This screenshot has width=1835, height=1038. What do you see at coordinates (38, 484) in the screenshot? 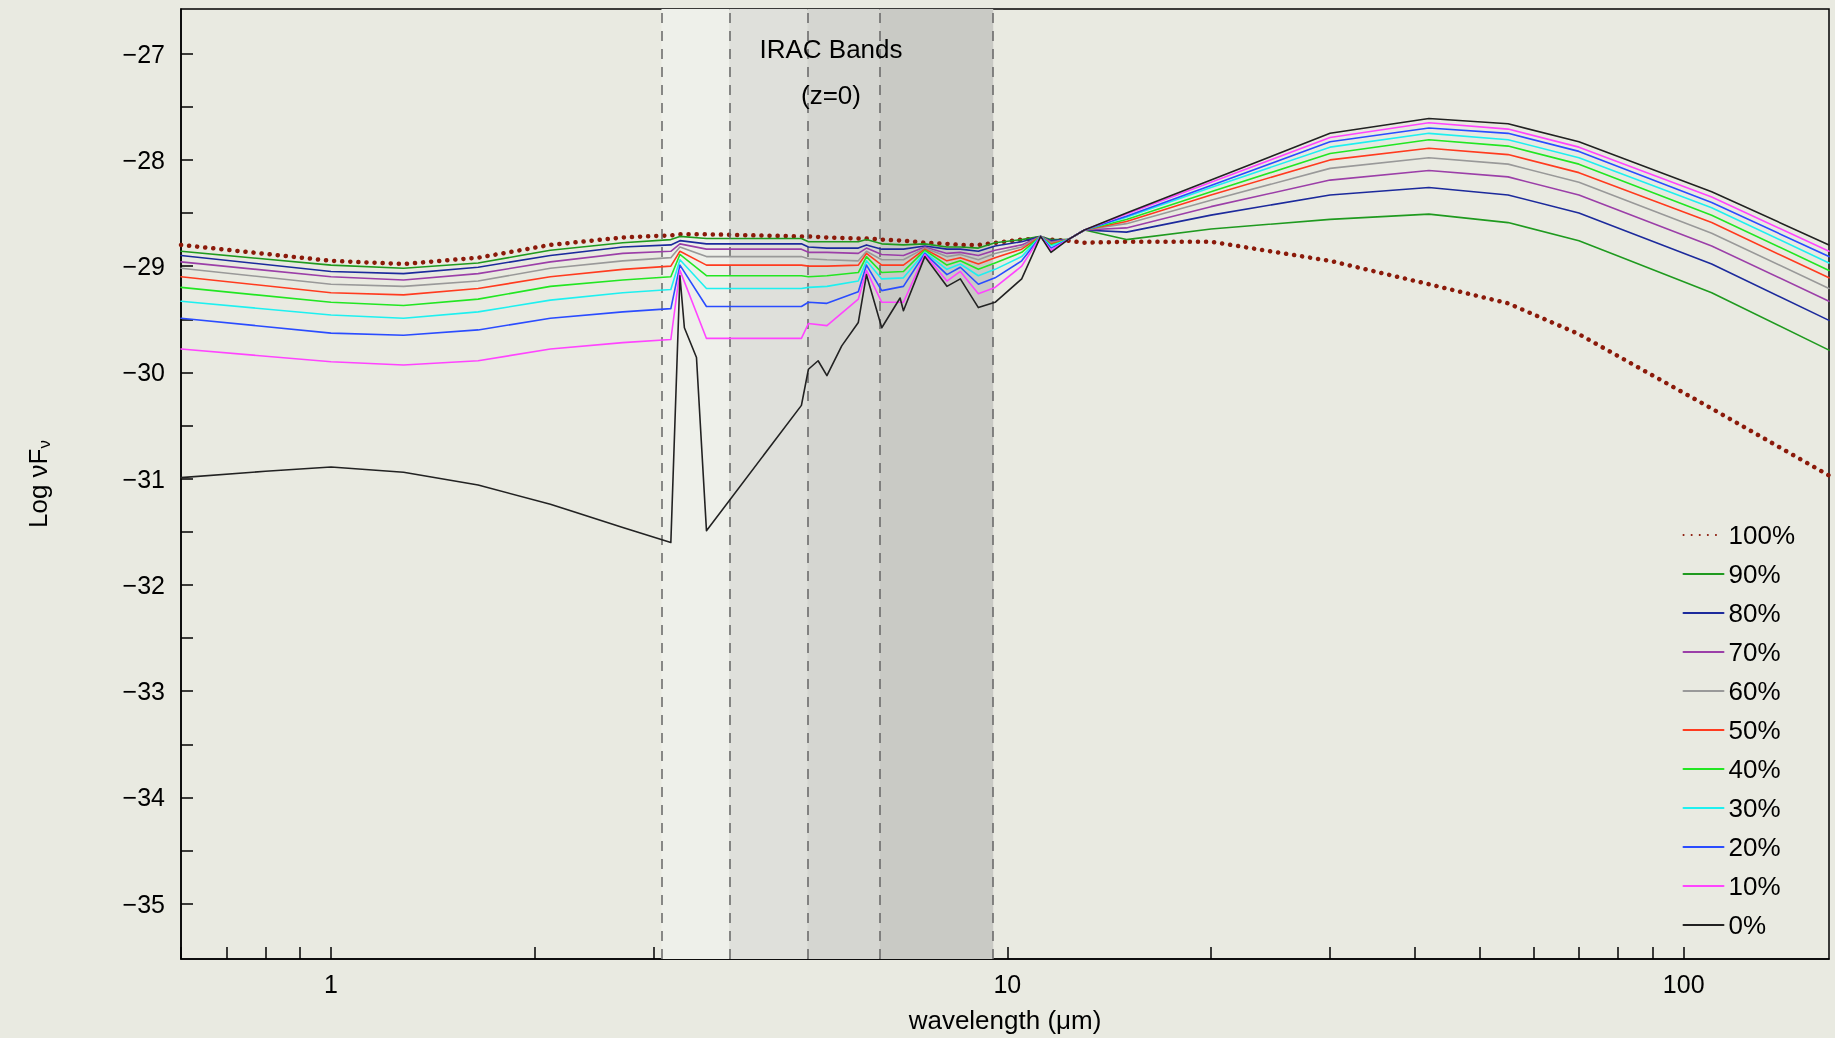
I see `y-axis-title: Log νFν` at bounding box center [38, 484].